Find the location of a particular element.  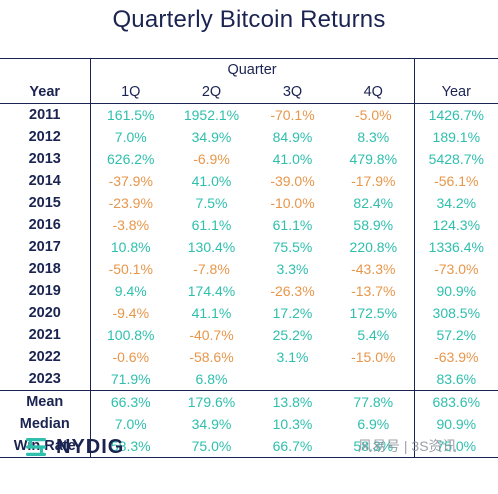

nydig-logo-icon is located at coordinates (36, 447).